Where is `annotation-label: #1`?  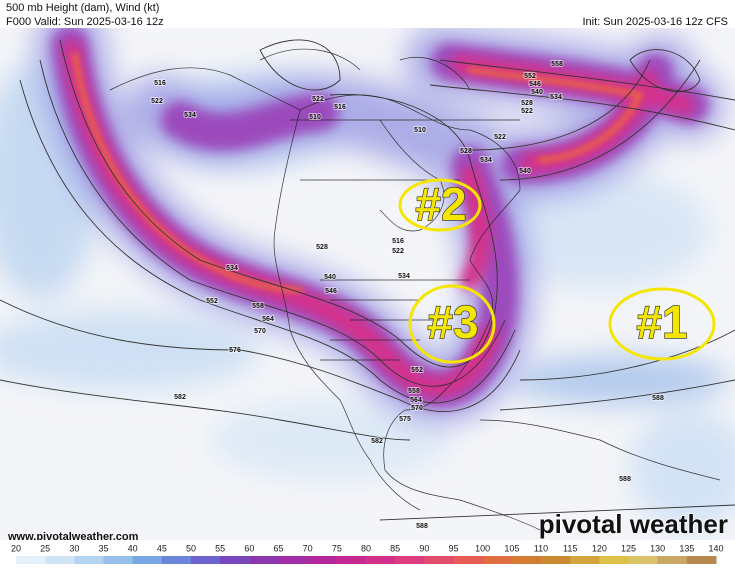 annotation-label: #1 is located at coordinates (661, 322).